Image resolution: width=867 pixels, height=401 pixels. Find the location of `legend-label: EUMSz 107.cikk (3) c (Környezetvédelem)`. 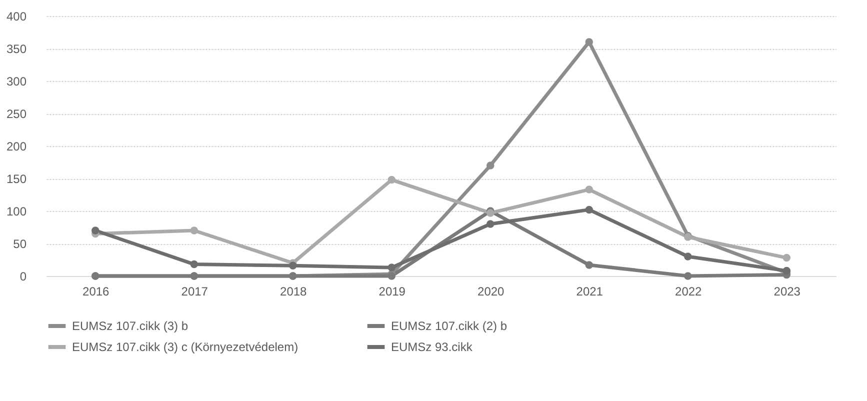

legend-label: EUMSz 107.cikk (3) c (Környezetvédelem) is located at coordinates (185, 347).